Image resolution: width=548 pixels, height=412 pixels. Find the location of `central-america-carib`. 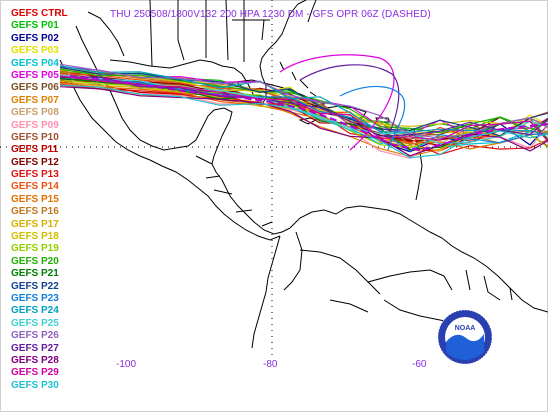

central-america-carib is located at coordinates (251, 185).